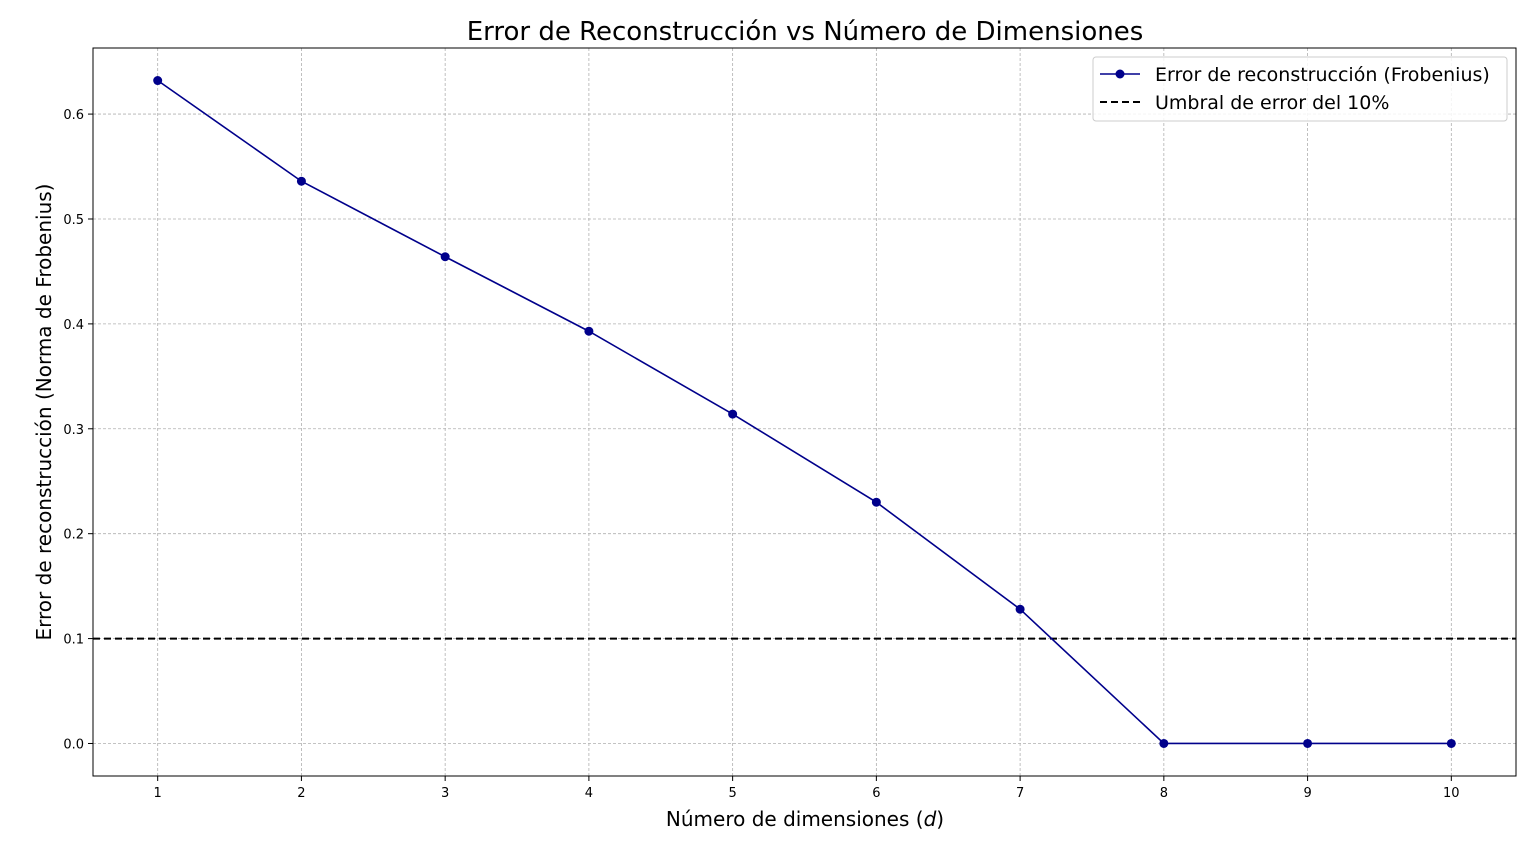 Image resolution: width=1536 pixels, height=850 pixels. What do you see at coordinates (73, 535) in the screenshot?
I see `y-tick-label: 0.2` at bounding box center [73, 535].